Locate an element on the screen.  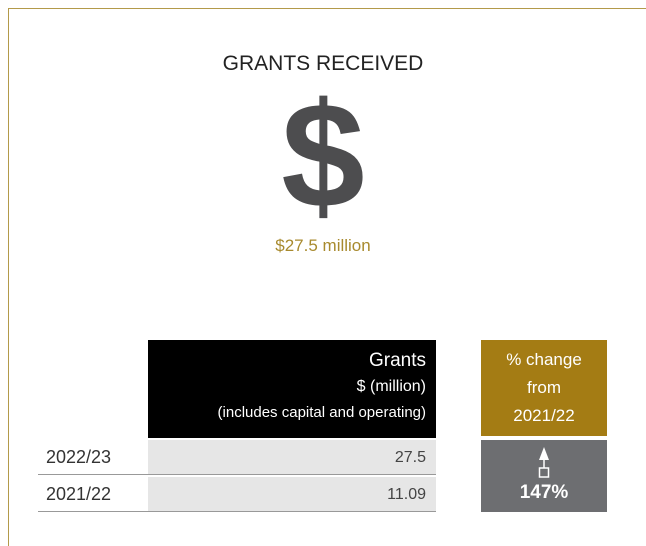
row-value: 27.5 is located at coordinates (292, 457).